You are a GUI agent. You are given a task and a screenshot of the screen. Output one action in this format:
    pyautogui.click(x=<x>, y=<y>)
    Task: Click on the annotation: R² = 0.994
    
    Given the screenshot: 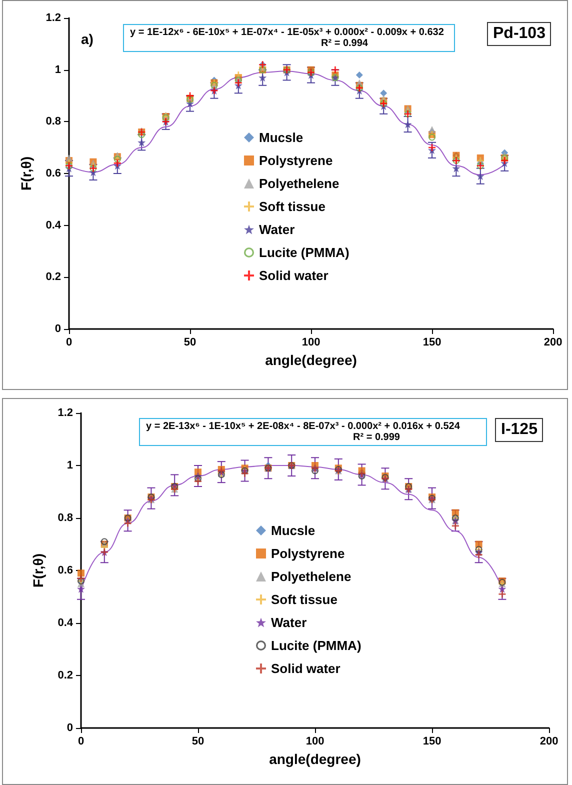 What is the action you would take?
    pyautogui.click(x=344, y=43)
    